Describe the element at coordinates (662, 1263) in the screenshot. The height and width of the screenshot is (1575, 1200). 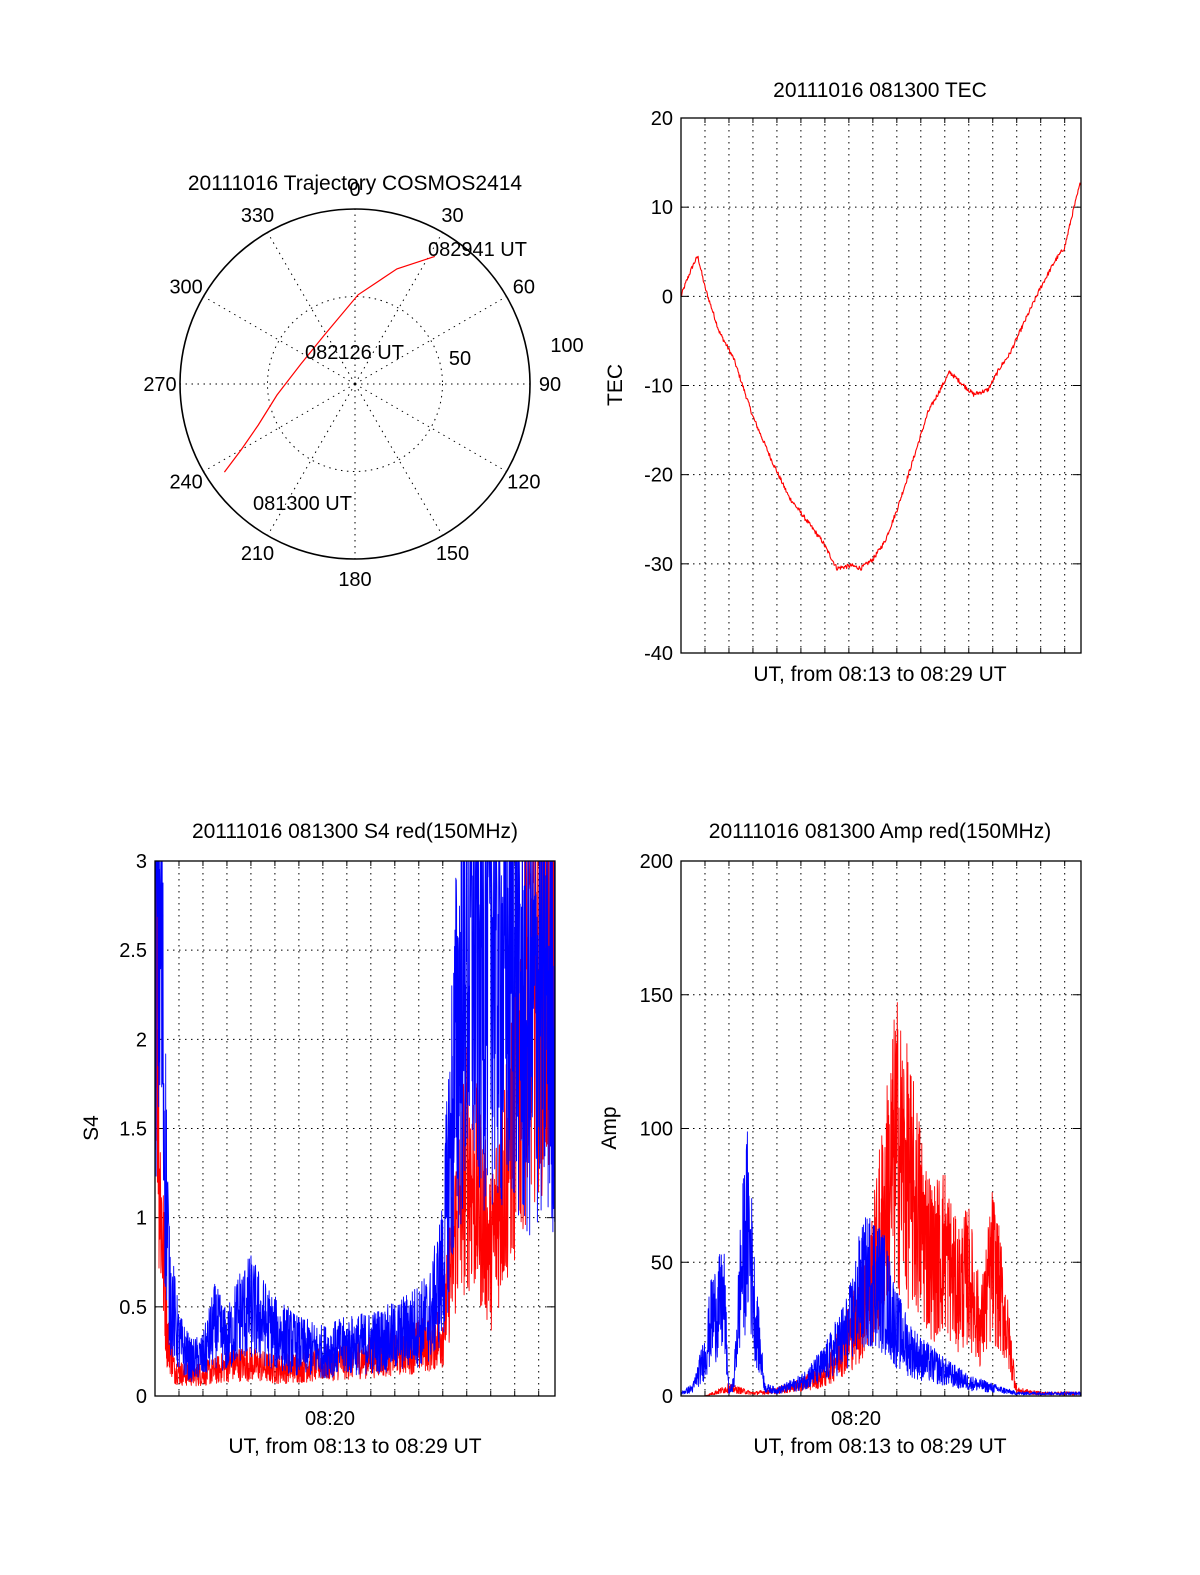
I see `amp-ytick-label: 50` at that location.